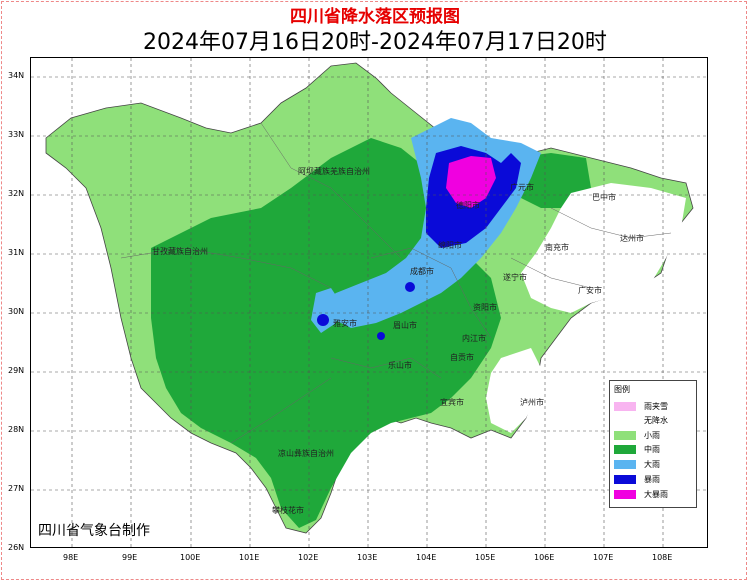  I want to click on city-label-guangan: 广安市, so click(590, 290).